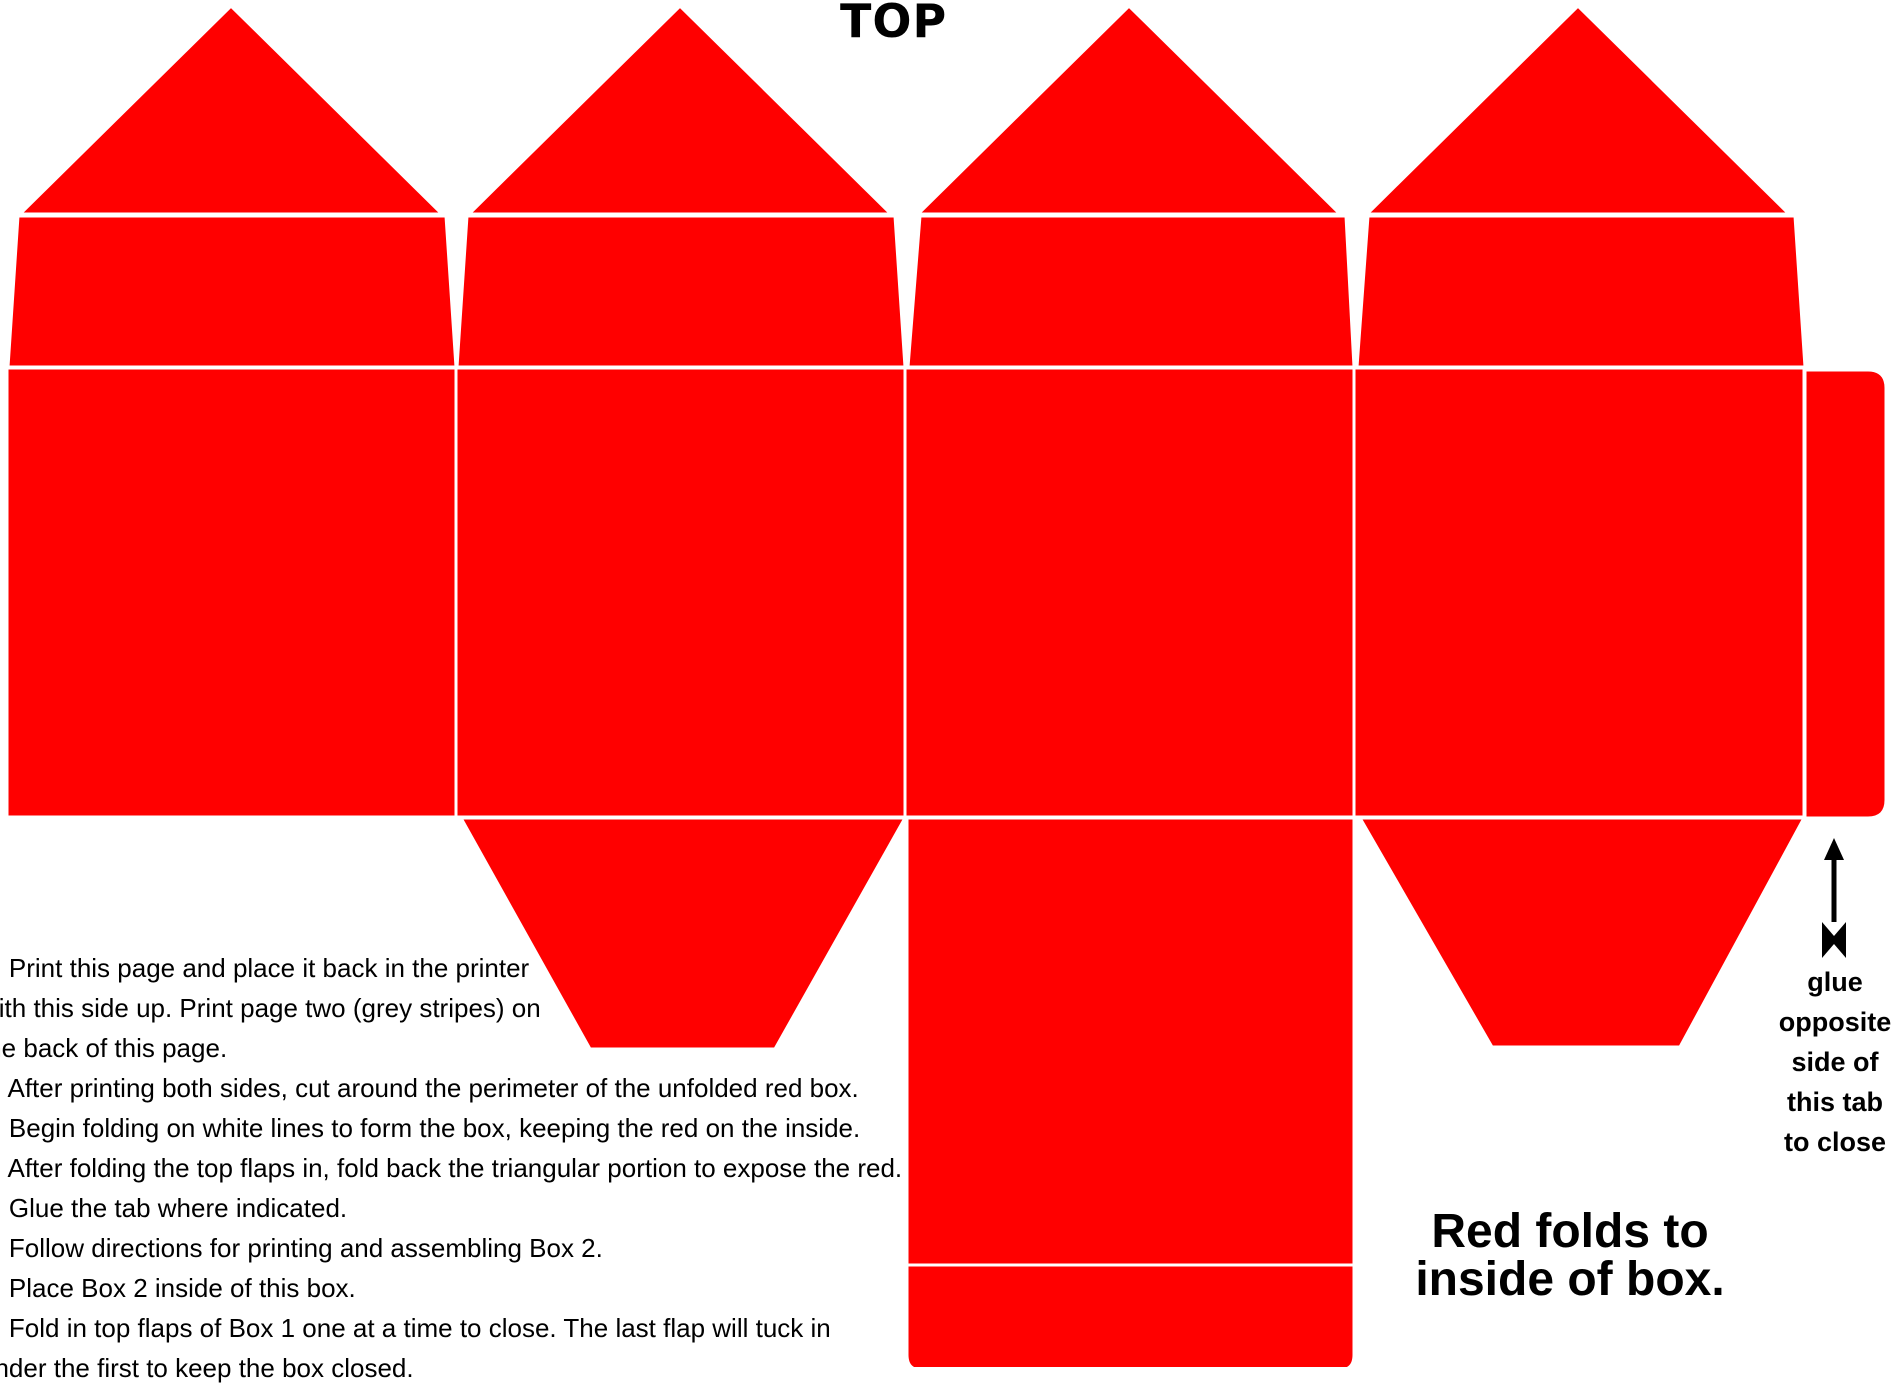 The image size is (1893, 1388). What do you see at coordinates (1834, 1102) in the screenshot?
I see `glue-note-line: this tab` at bounding box center [1834, 1102].